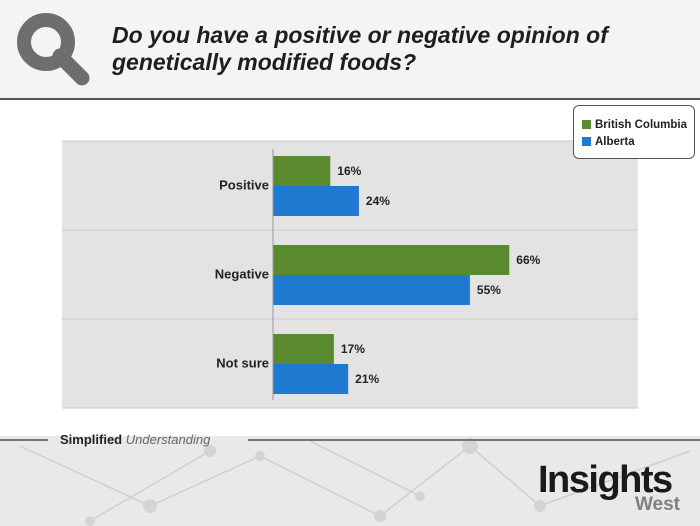 Image resolution: width=700 pixels, height=526 pixels. What do you see at coordinates (349, 171) in the screenshot?
I see `data-label-british-columbia-positive: 16%` at bounding box center [349, 171].